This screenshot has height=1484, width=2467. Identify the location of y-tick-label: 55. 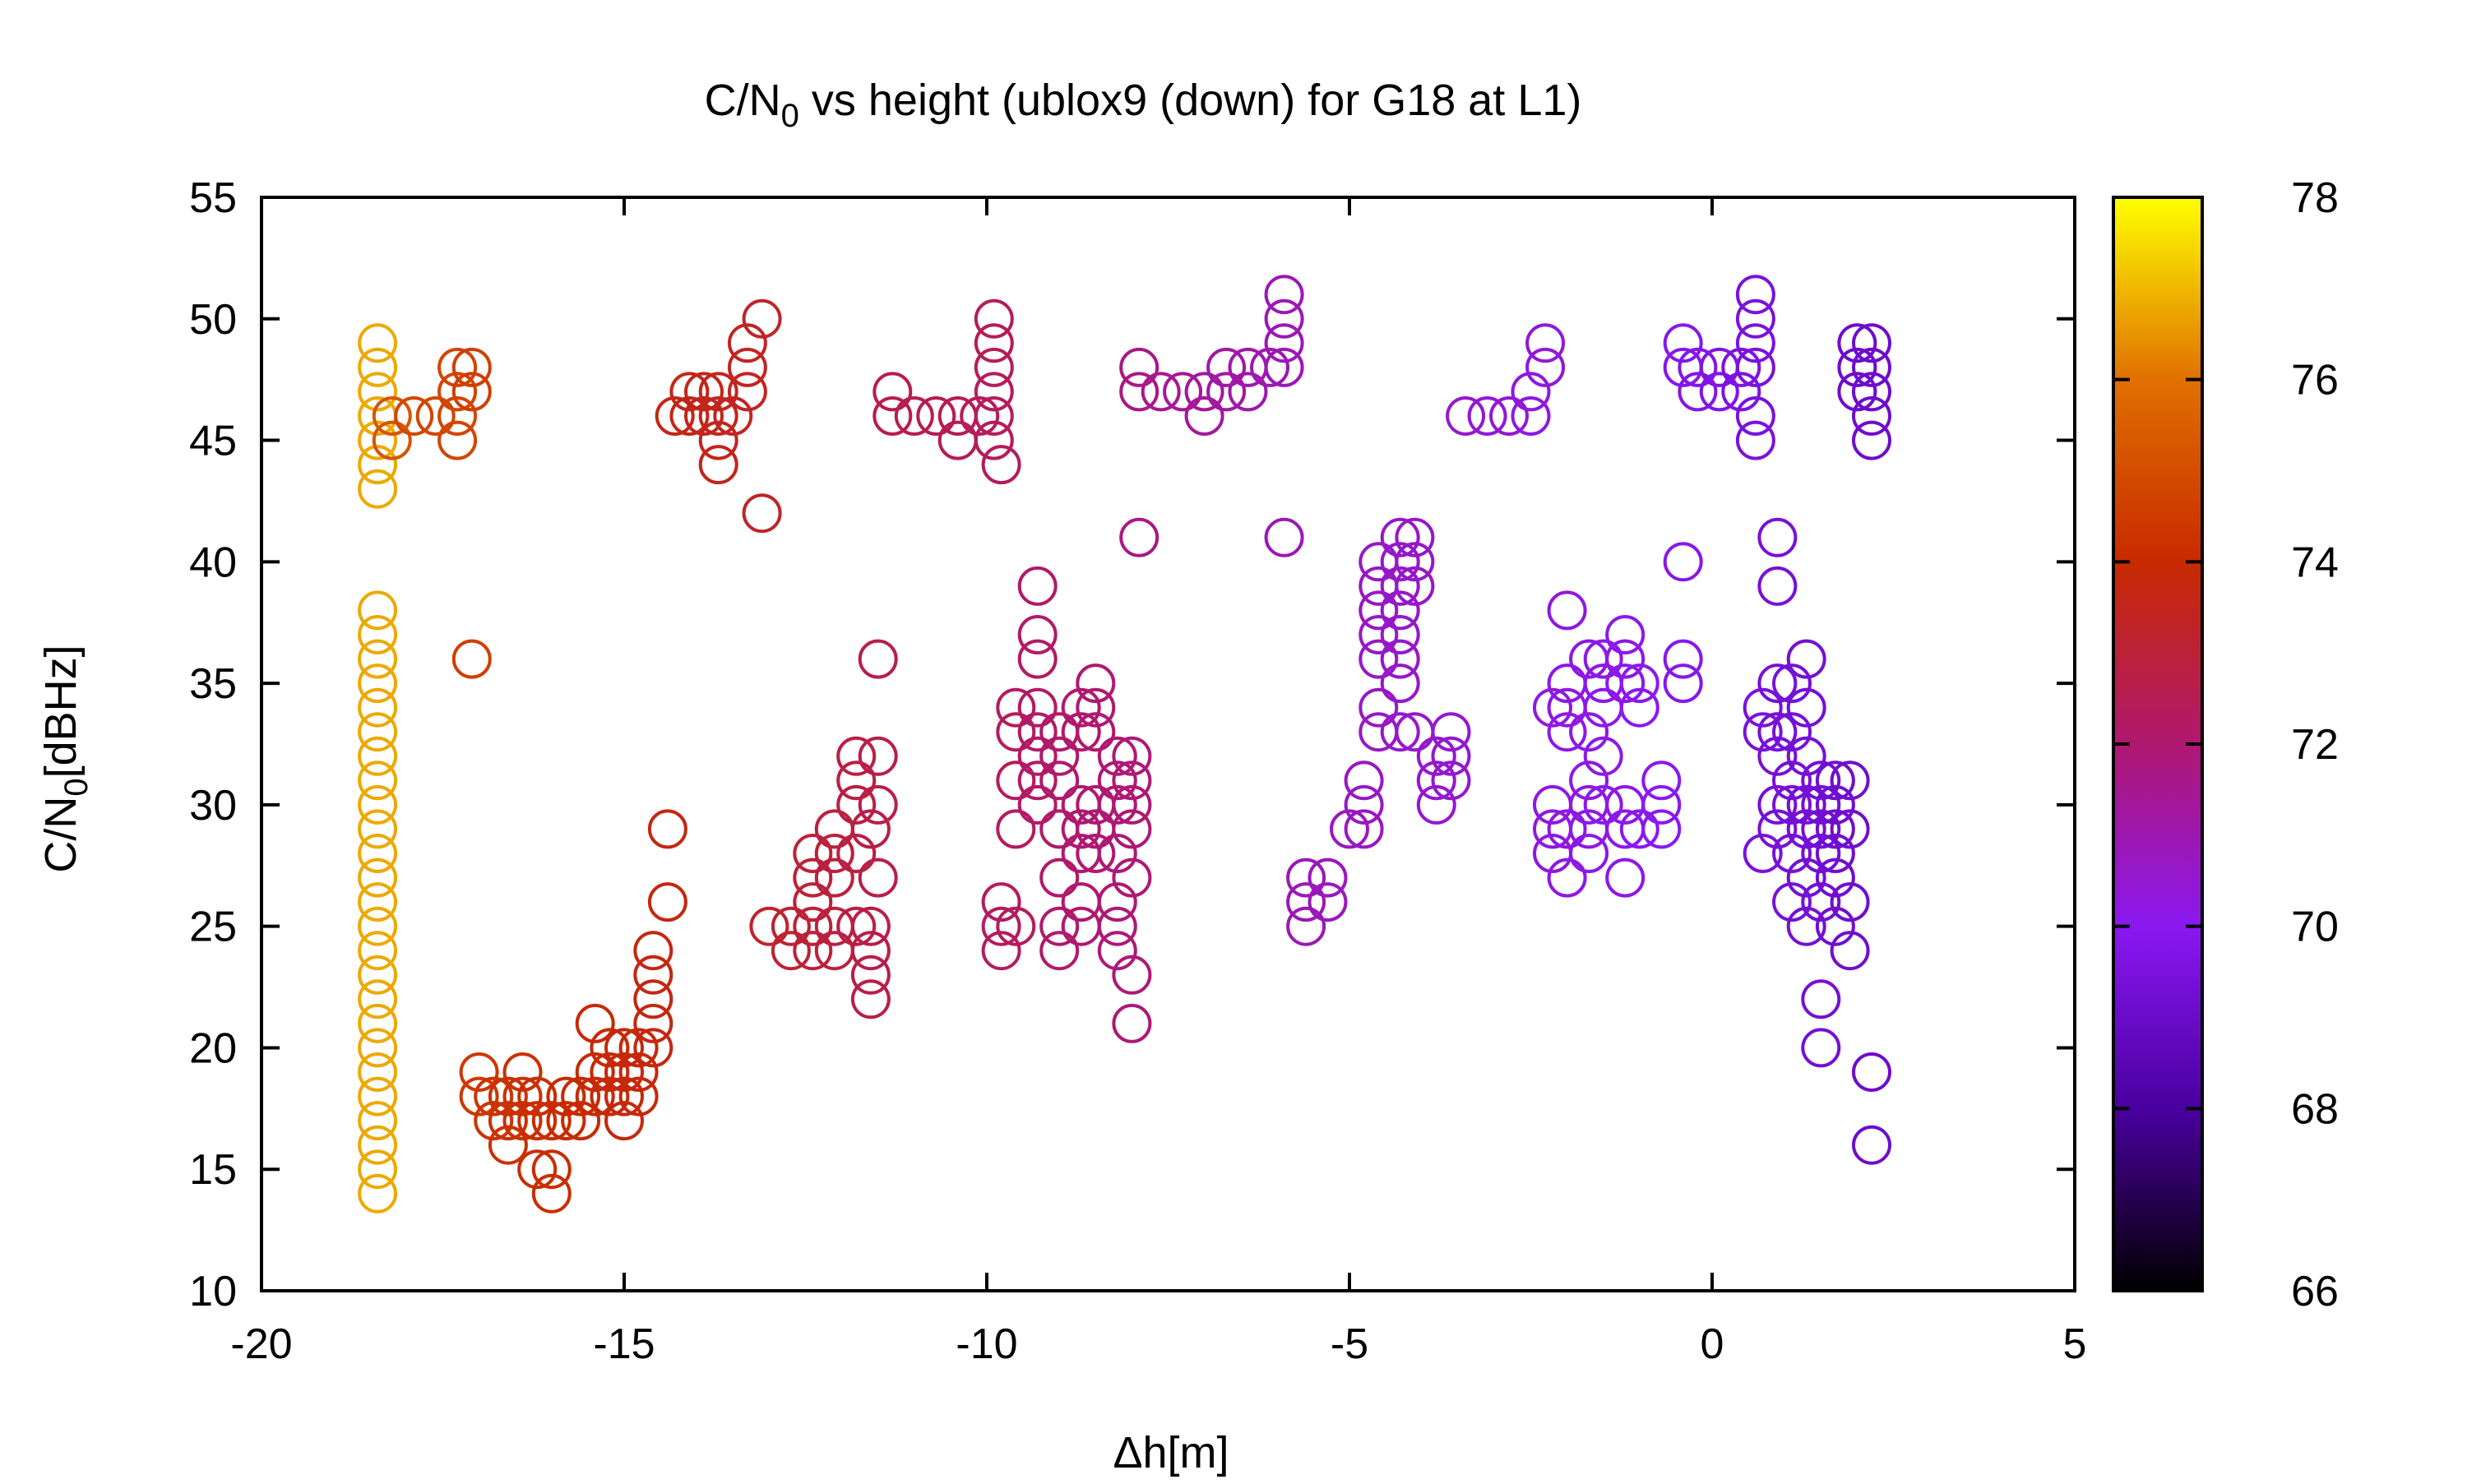
(213, 198).